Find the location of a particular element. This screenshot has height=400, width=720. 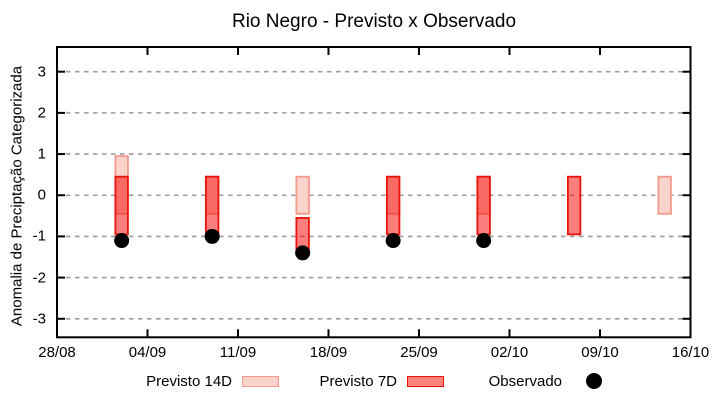

legend-label-observado: Observado is located at coordinates (525, 381).